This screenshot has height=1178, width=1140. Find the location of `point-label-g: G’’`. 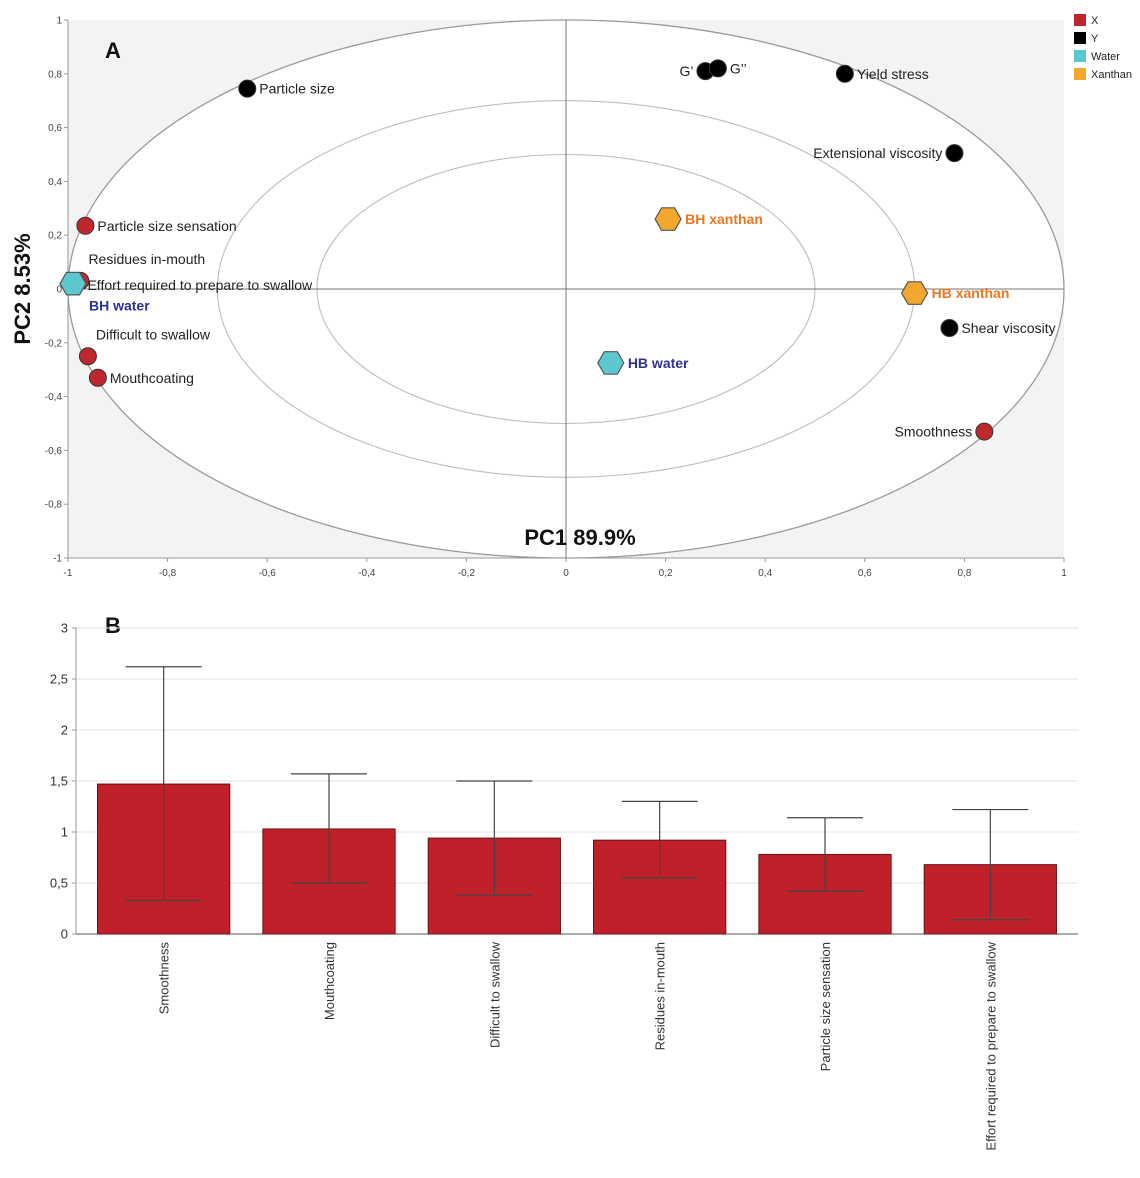

point-label-g: G’’ is located at coordinates (738, 68).